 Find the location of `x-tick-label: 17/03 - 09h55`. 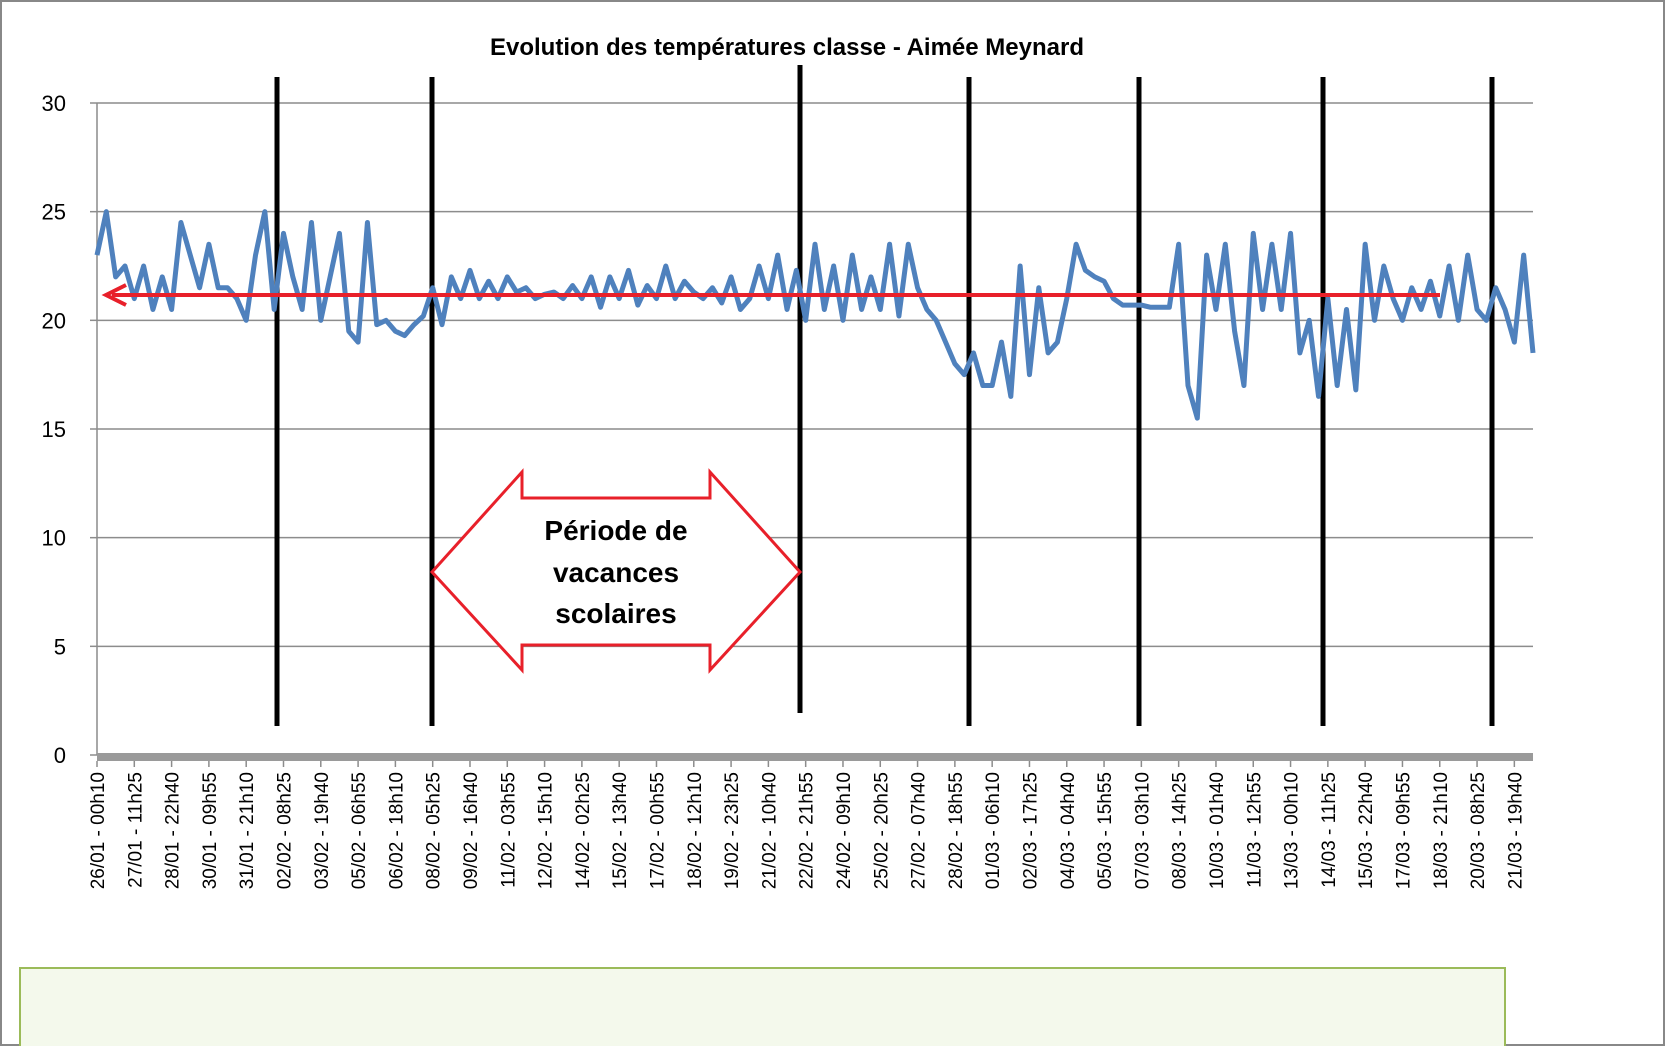

x-tick-label: 17/03 - 09h55 is located at coordinates (1403, 830).